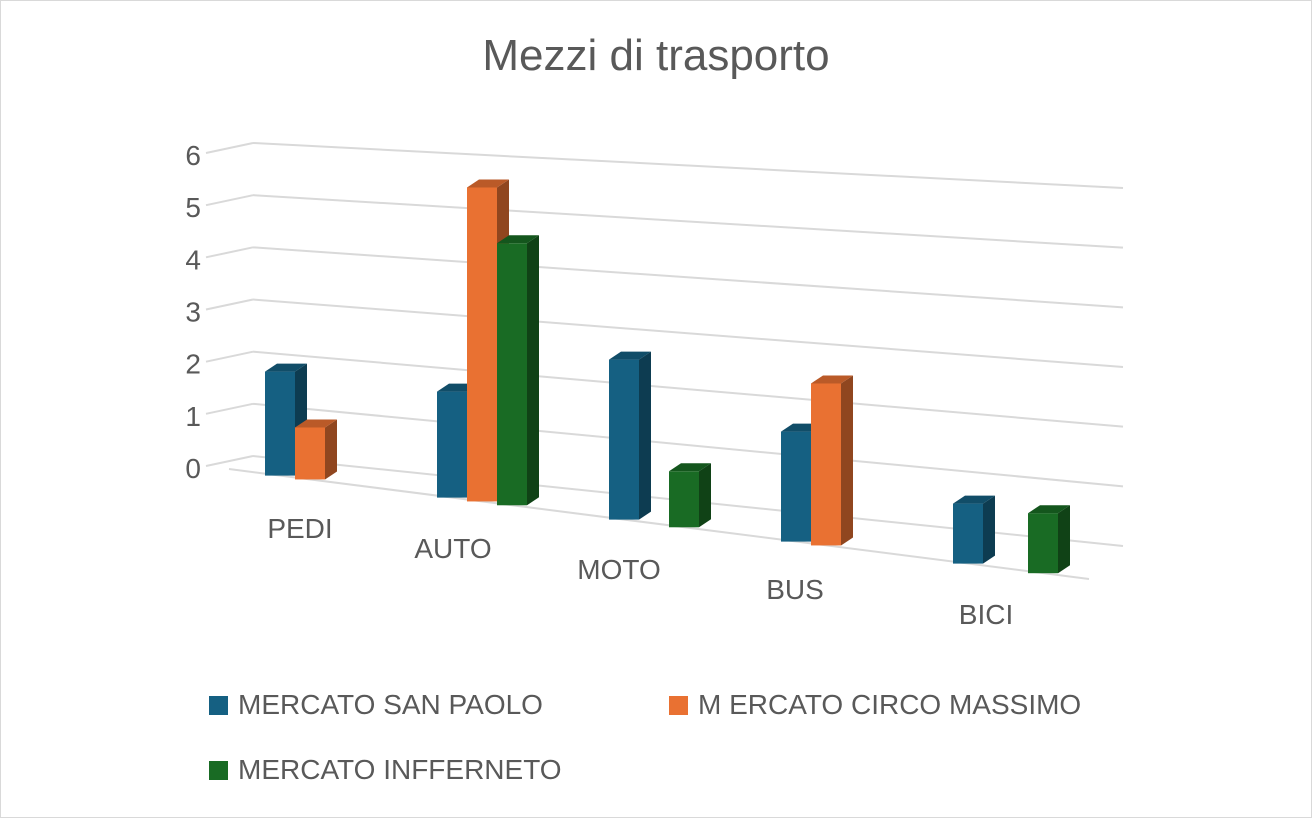 This screenshot has height=818, width=1312. I want to click on legend-label: MERCATO INFFERNETO, so click(400, 769).